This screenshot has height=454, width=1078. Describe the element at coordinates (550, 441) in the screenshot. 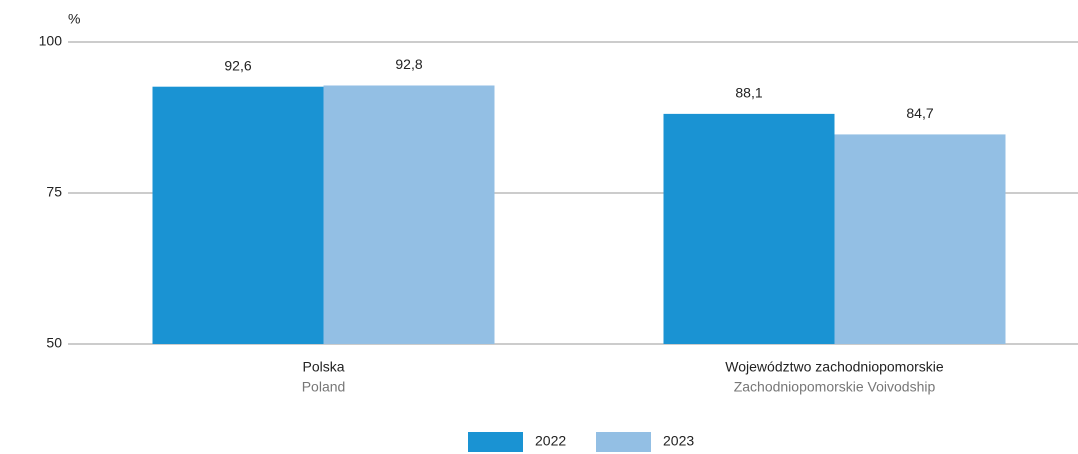

I see `legend-label: 2022` at that location.